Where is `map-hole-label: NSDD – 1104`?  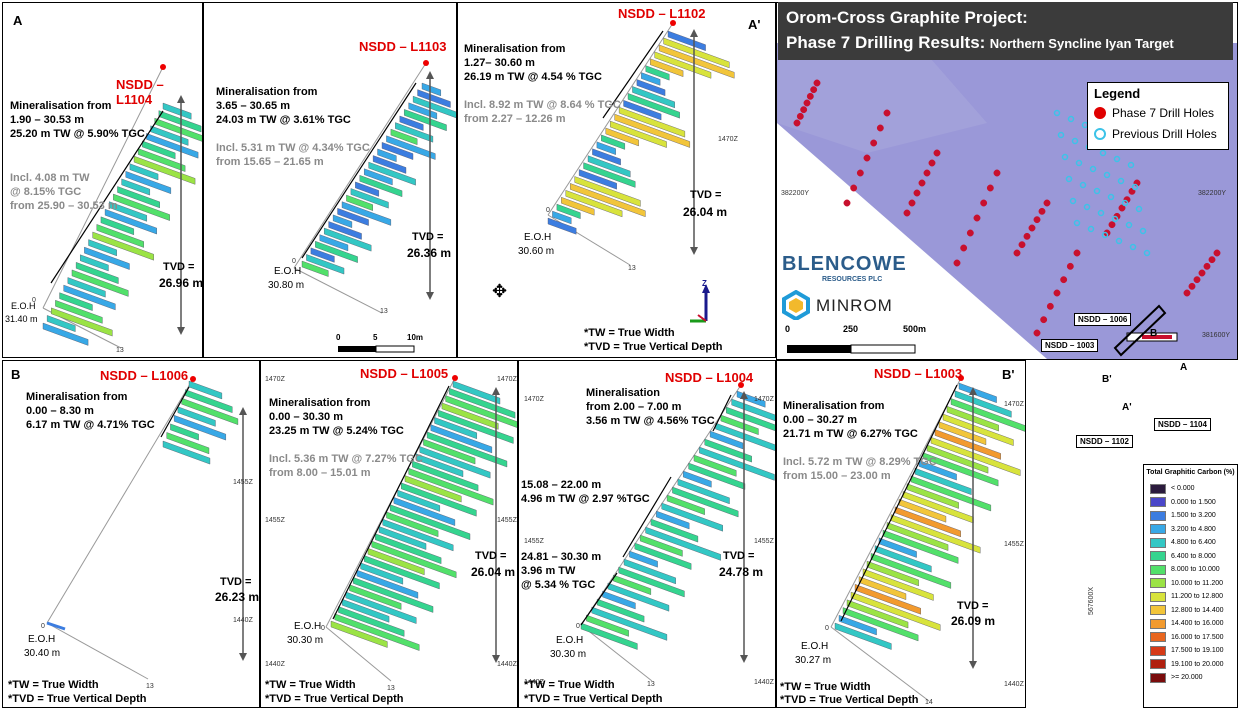
map-hole-label: NSDD – 1104 is located at coordinates (1182, 424).